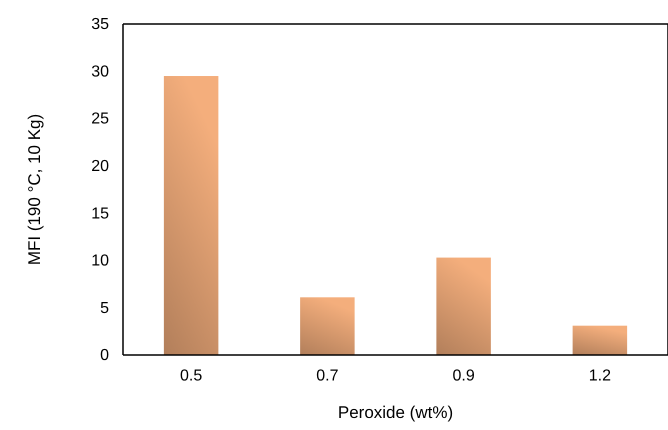 The width and height of the screenshot is (668, 430). I want to click on x-tick-label: 0.7, so click(327, 375).